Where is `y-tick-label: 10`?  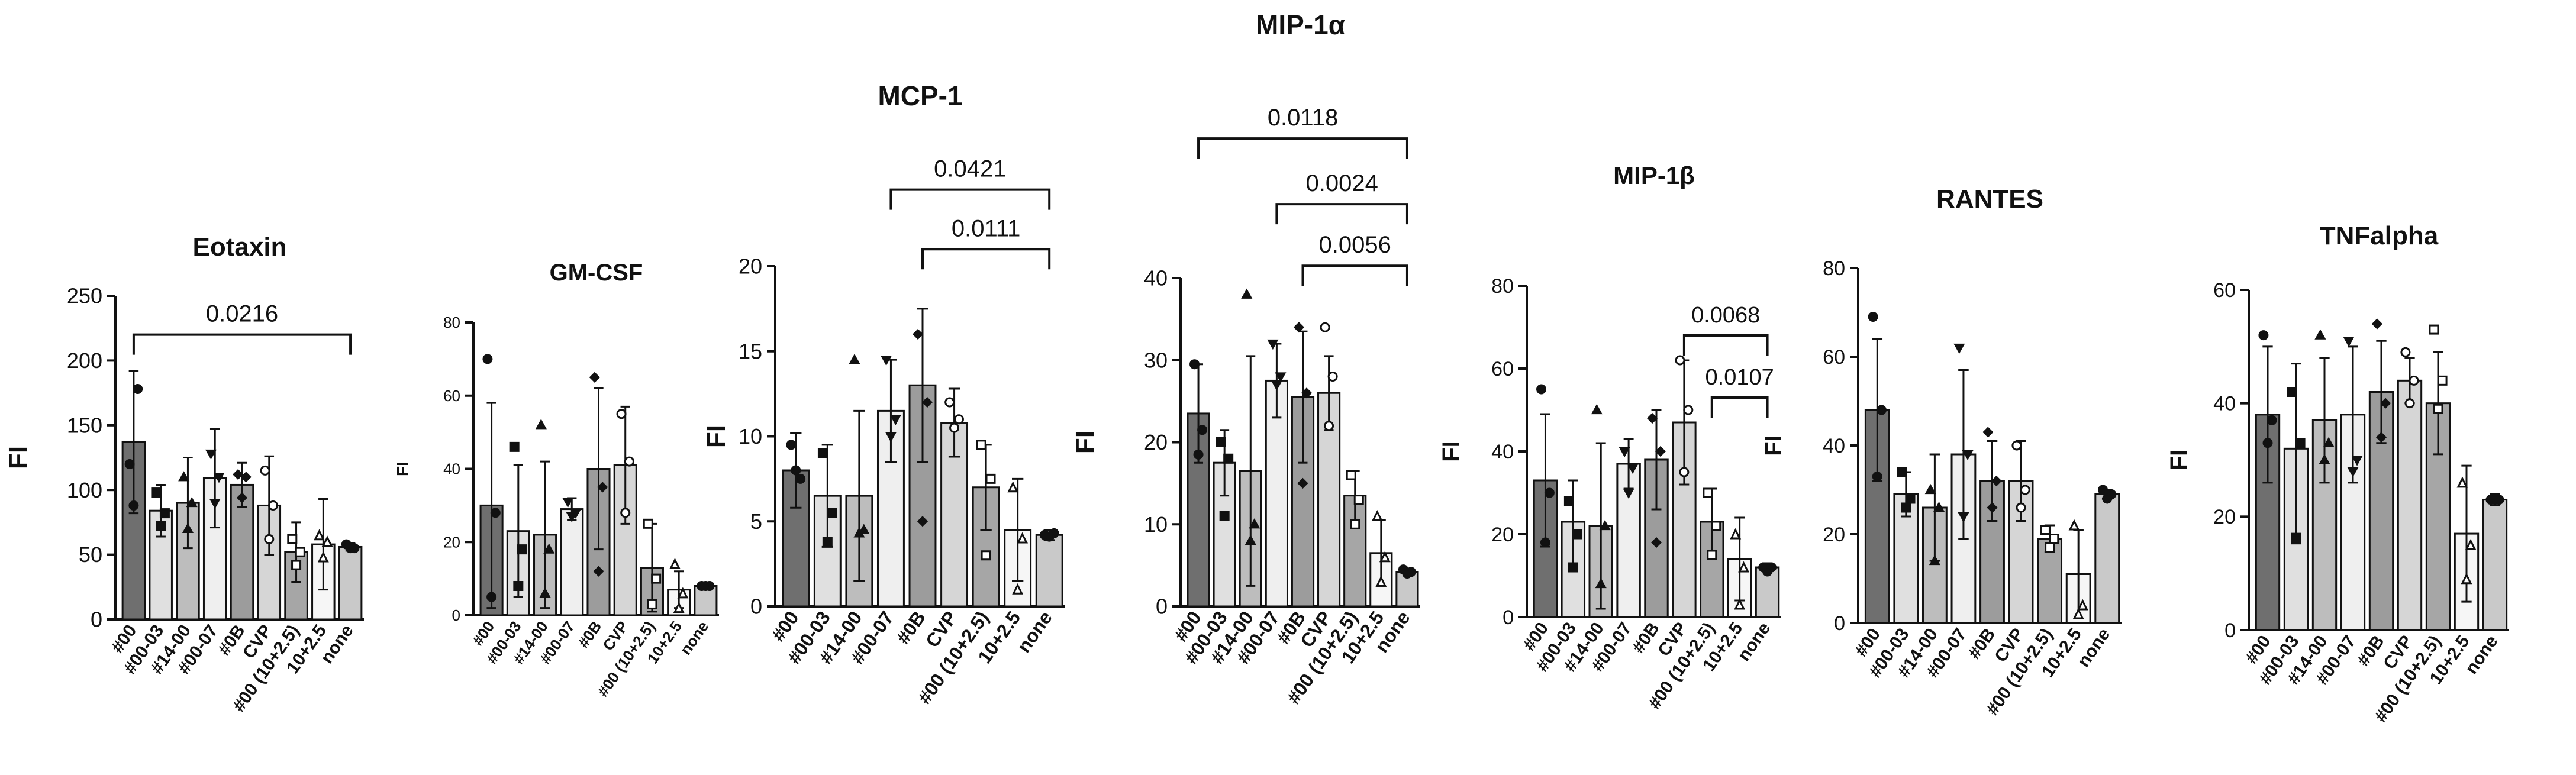
y-tick-label: 10 is located at coordinates (1156, 525).